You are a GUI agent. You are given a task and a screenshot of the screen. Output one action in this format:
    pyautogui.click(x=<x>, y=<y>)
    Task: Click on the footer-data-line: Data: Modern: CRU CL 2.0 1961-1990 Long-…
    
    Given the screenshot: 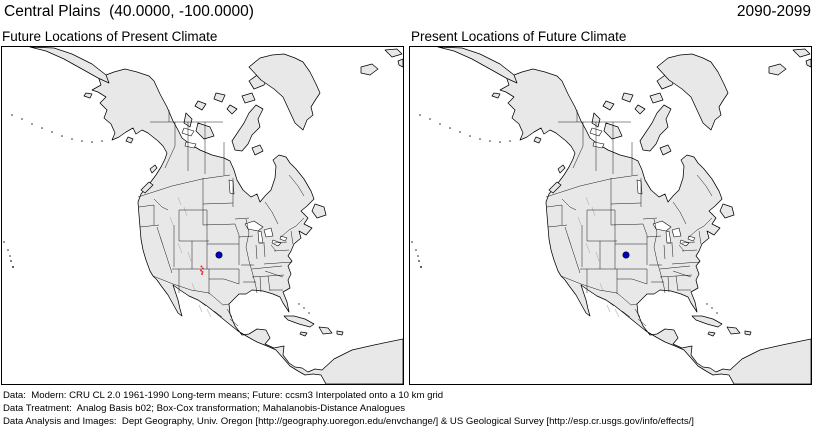 What is the action you would take?
    pyautogui.click(x=223, y=395)
    